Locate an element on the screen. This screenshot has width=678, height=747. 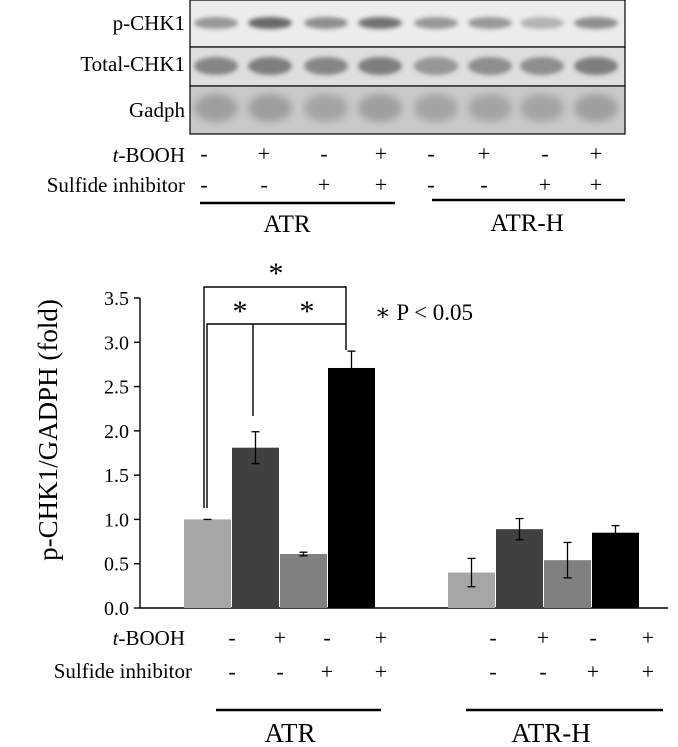
y-tick-label: 2.0 is located at coordinates (116, 432).